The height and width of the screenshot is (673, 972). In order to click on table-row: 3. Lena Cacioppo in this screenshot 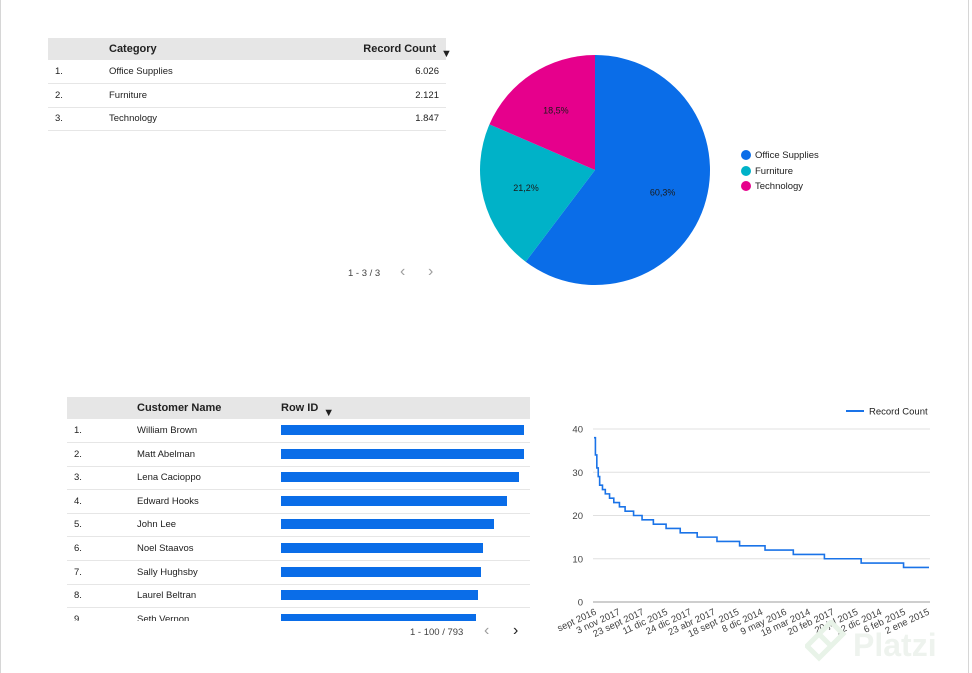, I will do `click(298, 478)`.